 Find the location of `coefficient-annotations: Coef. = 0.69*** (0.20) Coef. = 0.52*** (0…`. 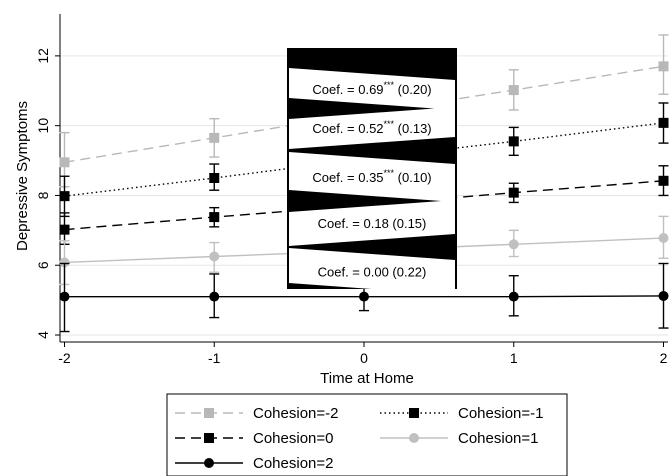

coefficient-annotations: Coef. = 0.69*** (0.20) Coef. = 0.52*** (0… is located at coordinates (372, 171).